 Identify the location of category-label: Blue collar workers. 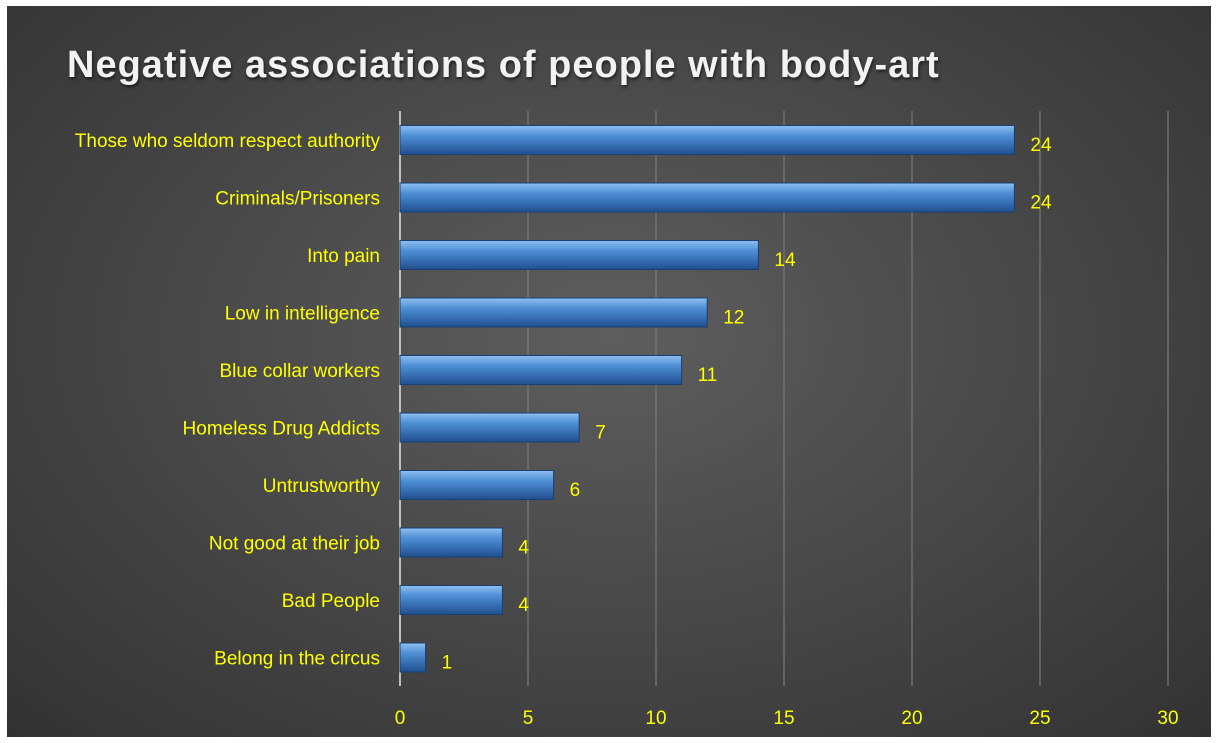
(300, 371).